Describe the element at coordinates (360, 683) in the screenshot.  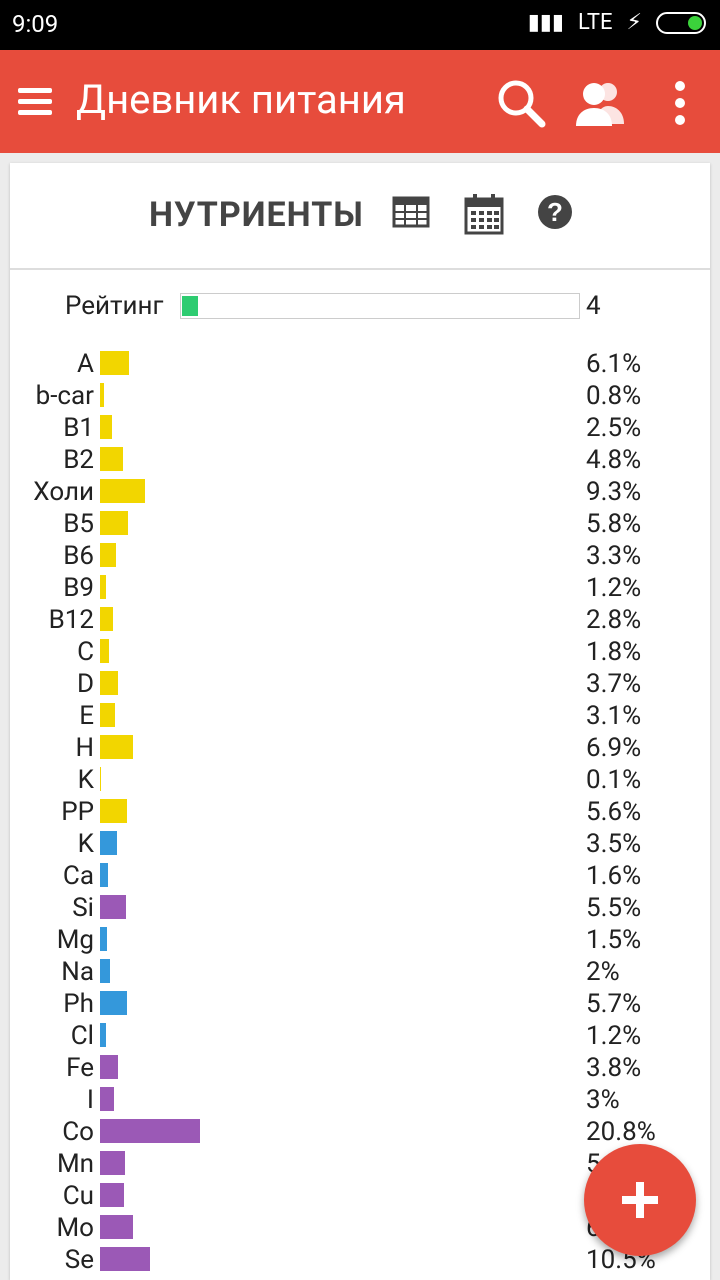
I see `nutrient-row: D 3.7%` at that location.